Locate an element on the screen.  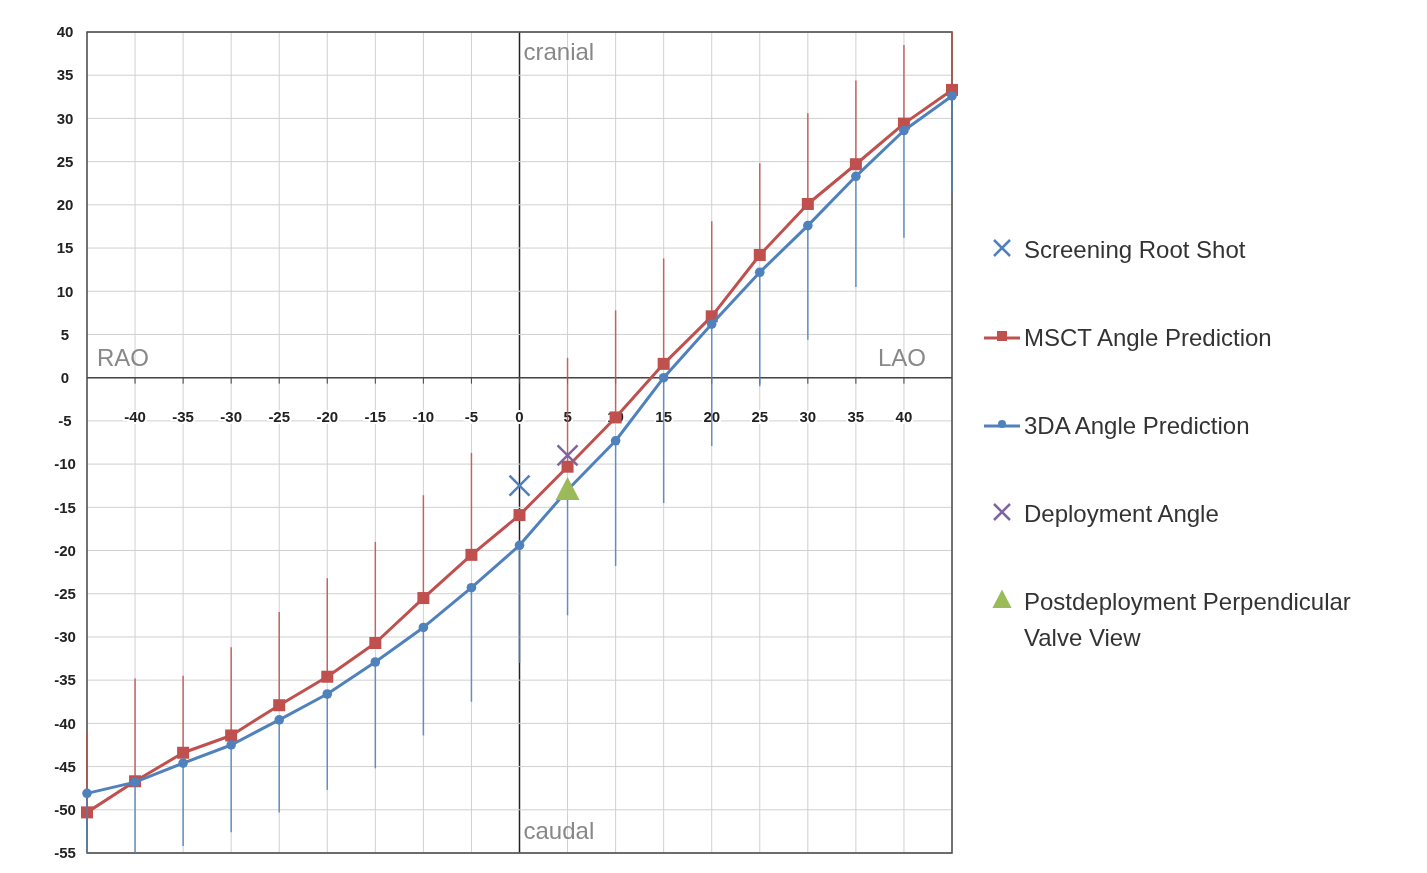
annotation: LAO is located at coordinates (901, 358).